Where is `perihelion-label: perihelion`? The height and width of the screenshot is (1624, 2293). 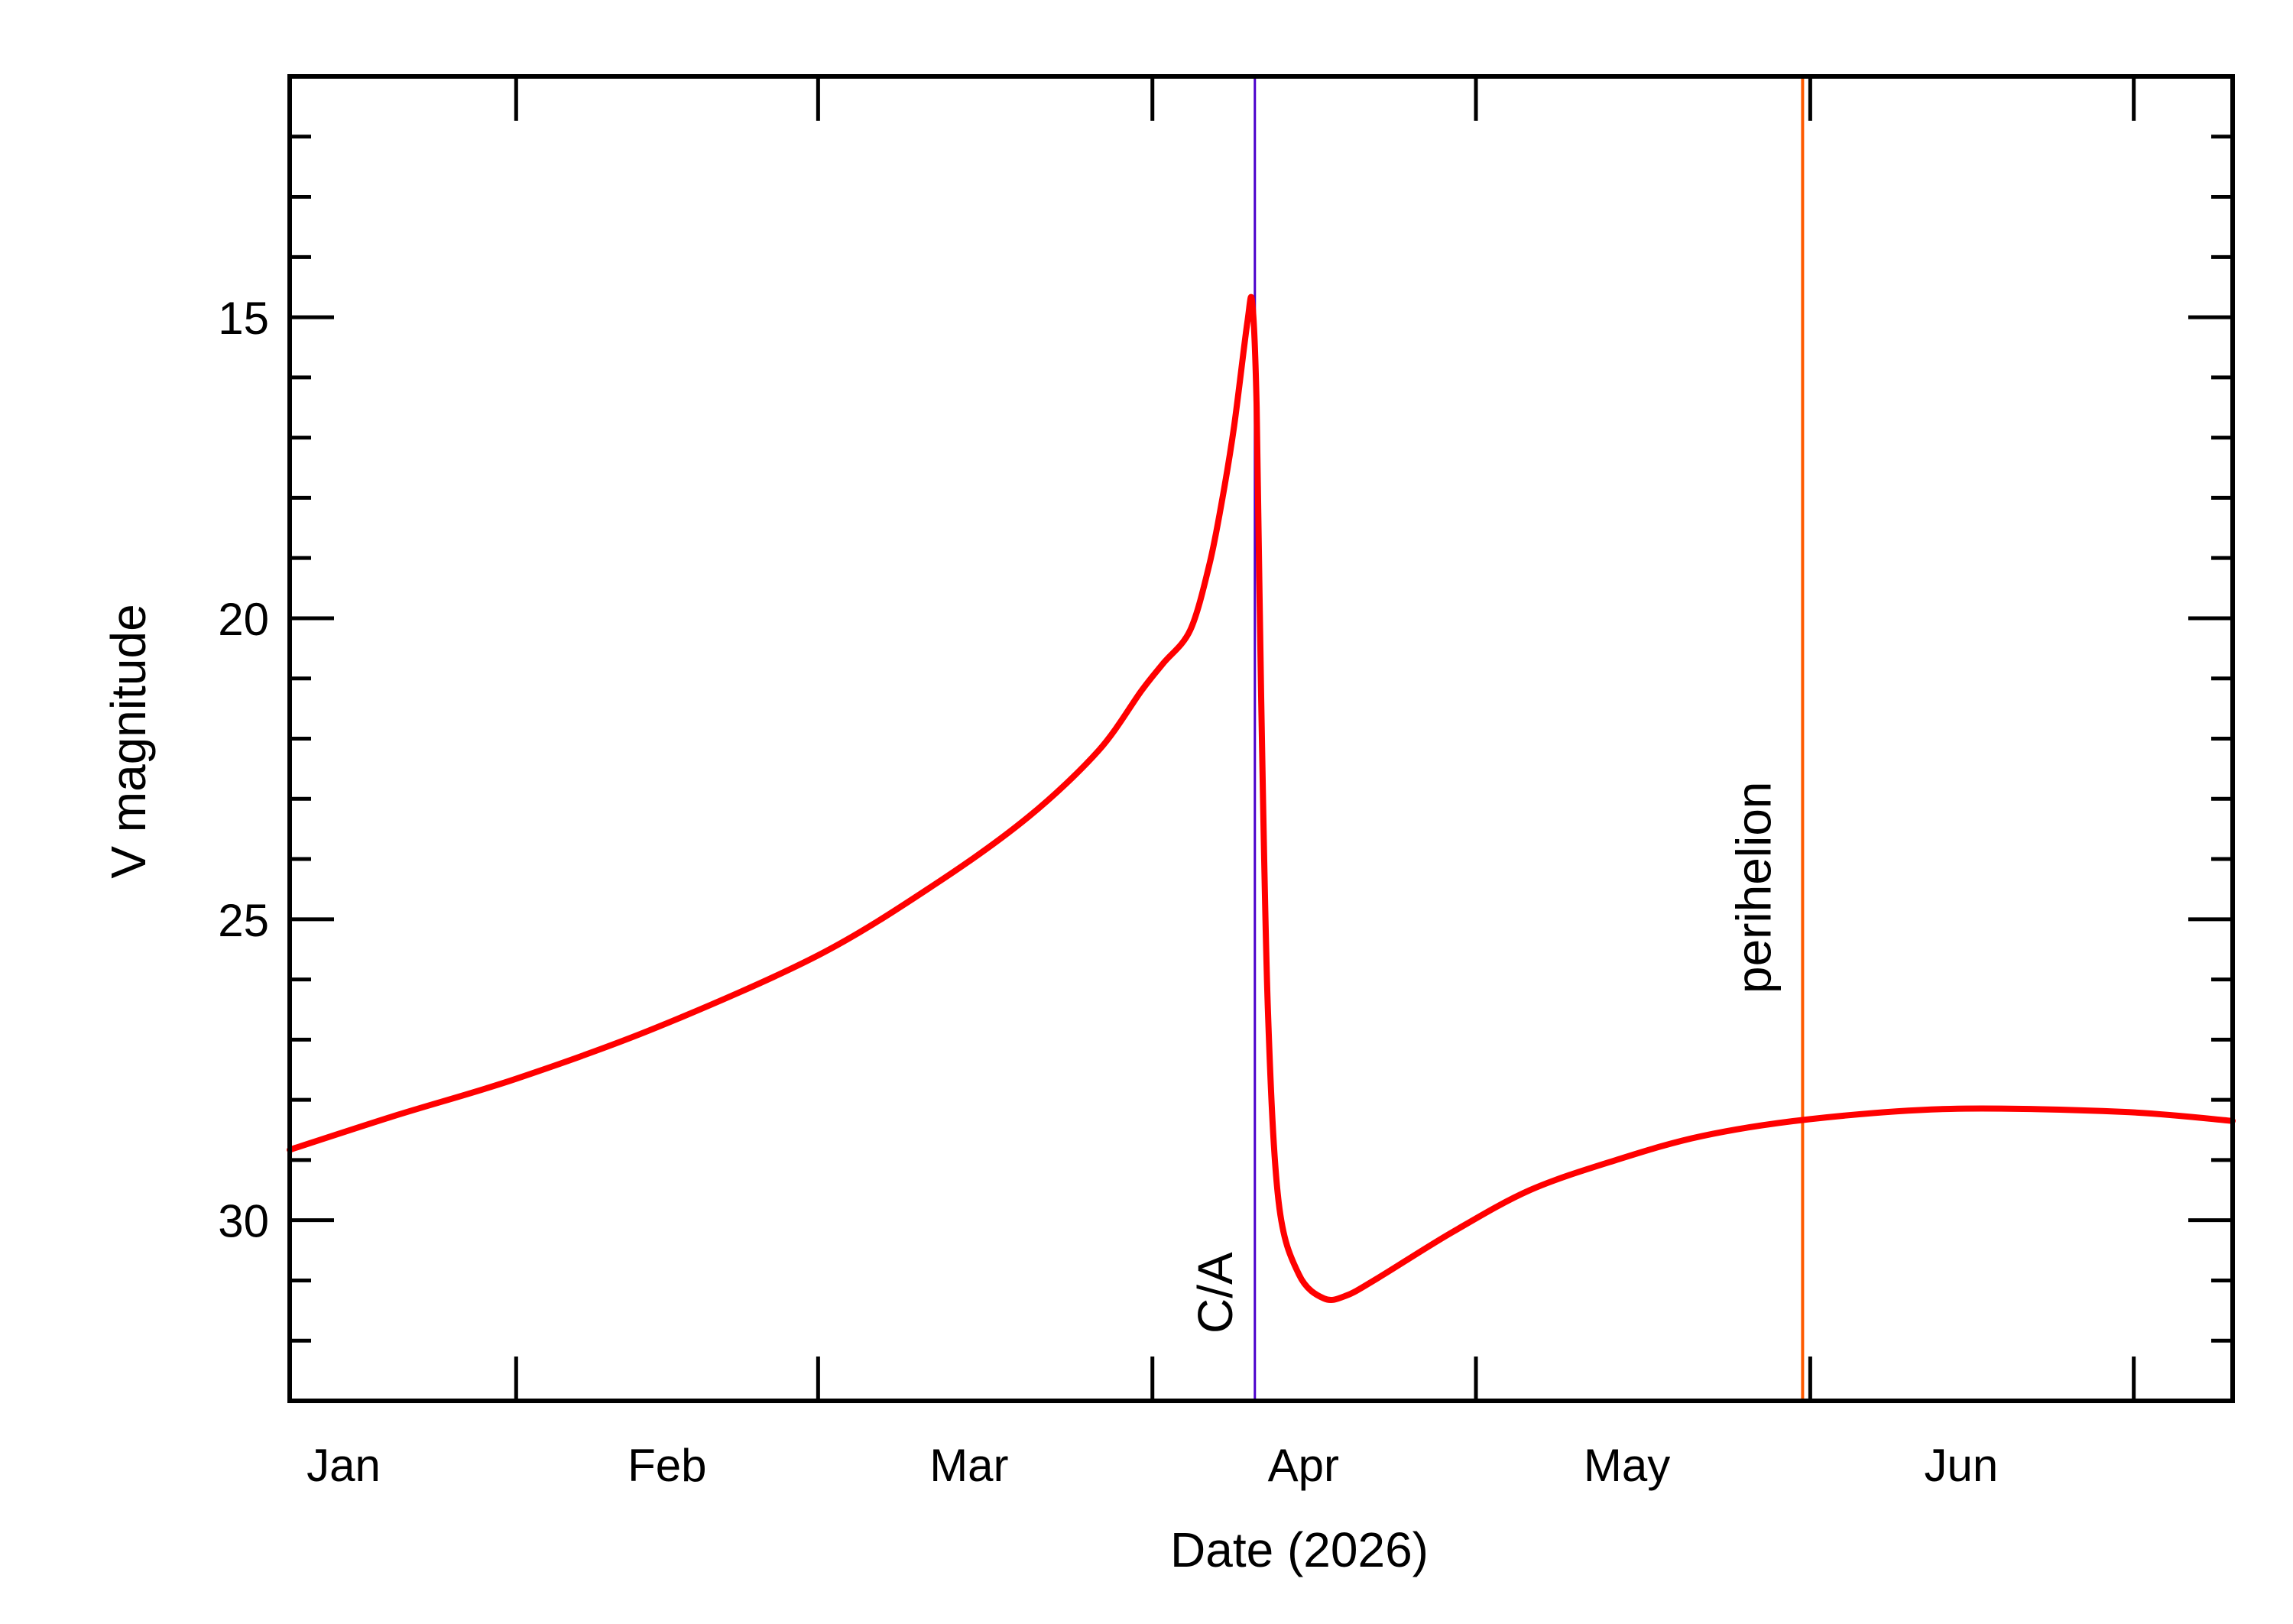
perihelion-label: perihelion is located at coordinates (1753, 887).